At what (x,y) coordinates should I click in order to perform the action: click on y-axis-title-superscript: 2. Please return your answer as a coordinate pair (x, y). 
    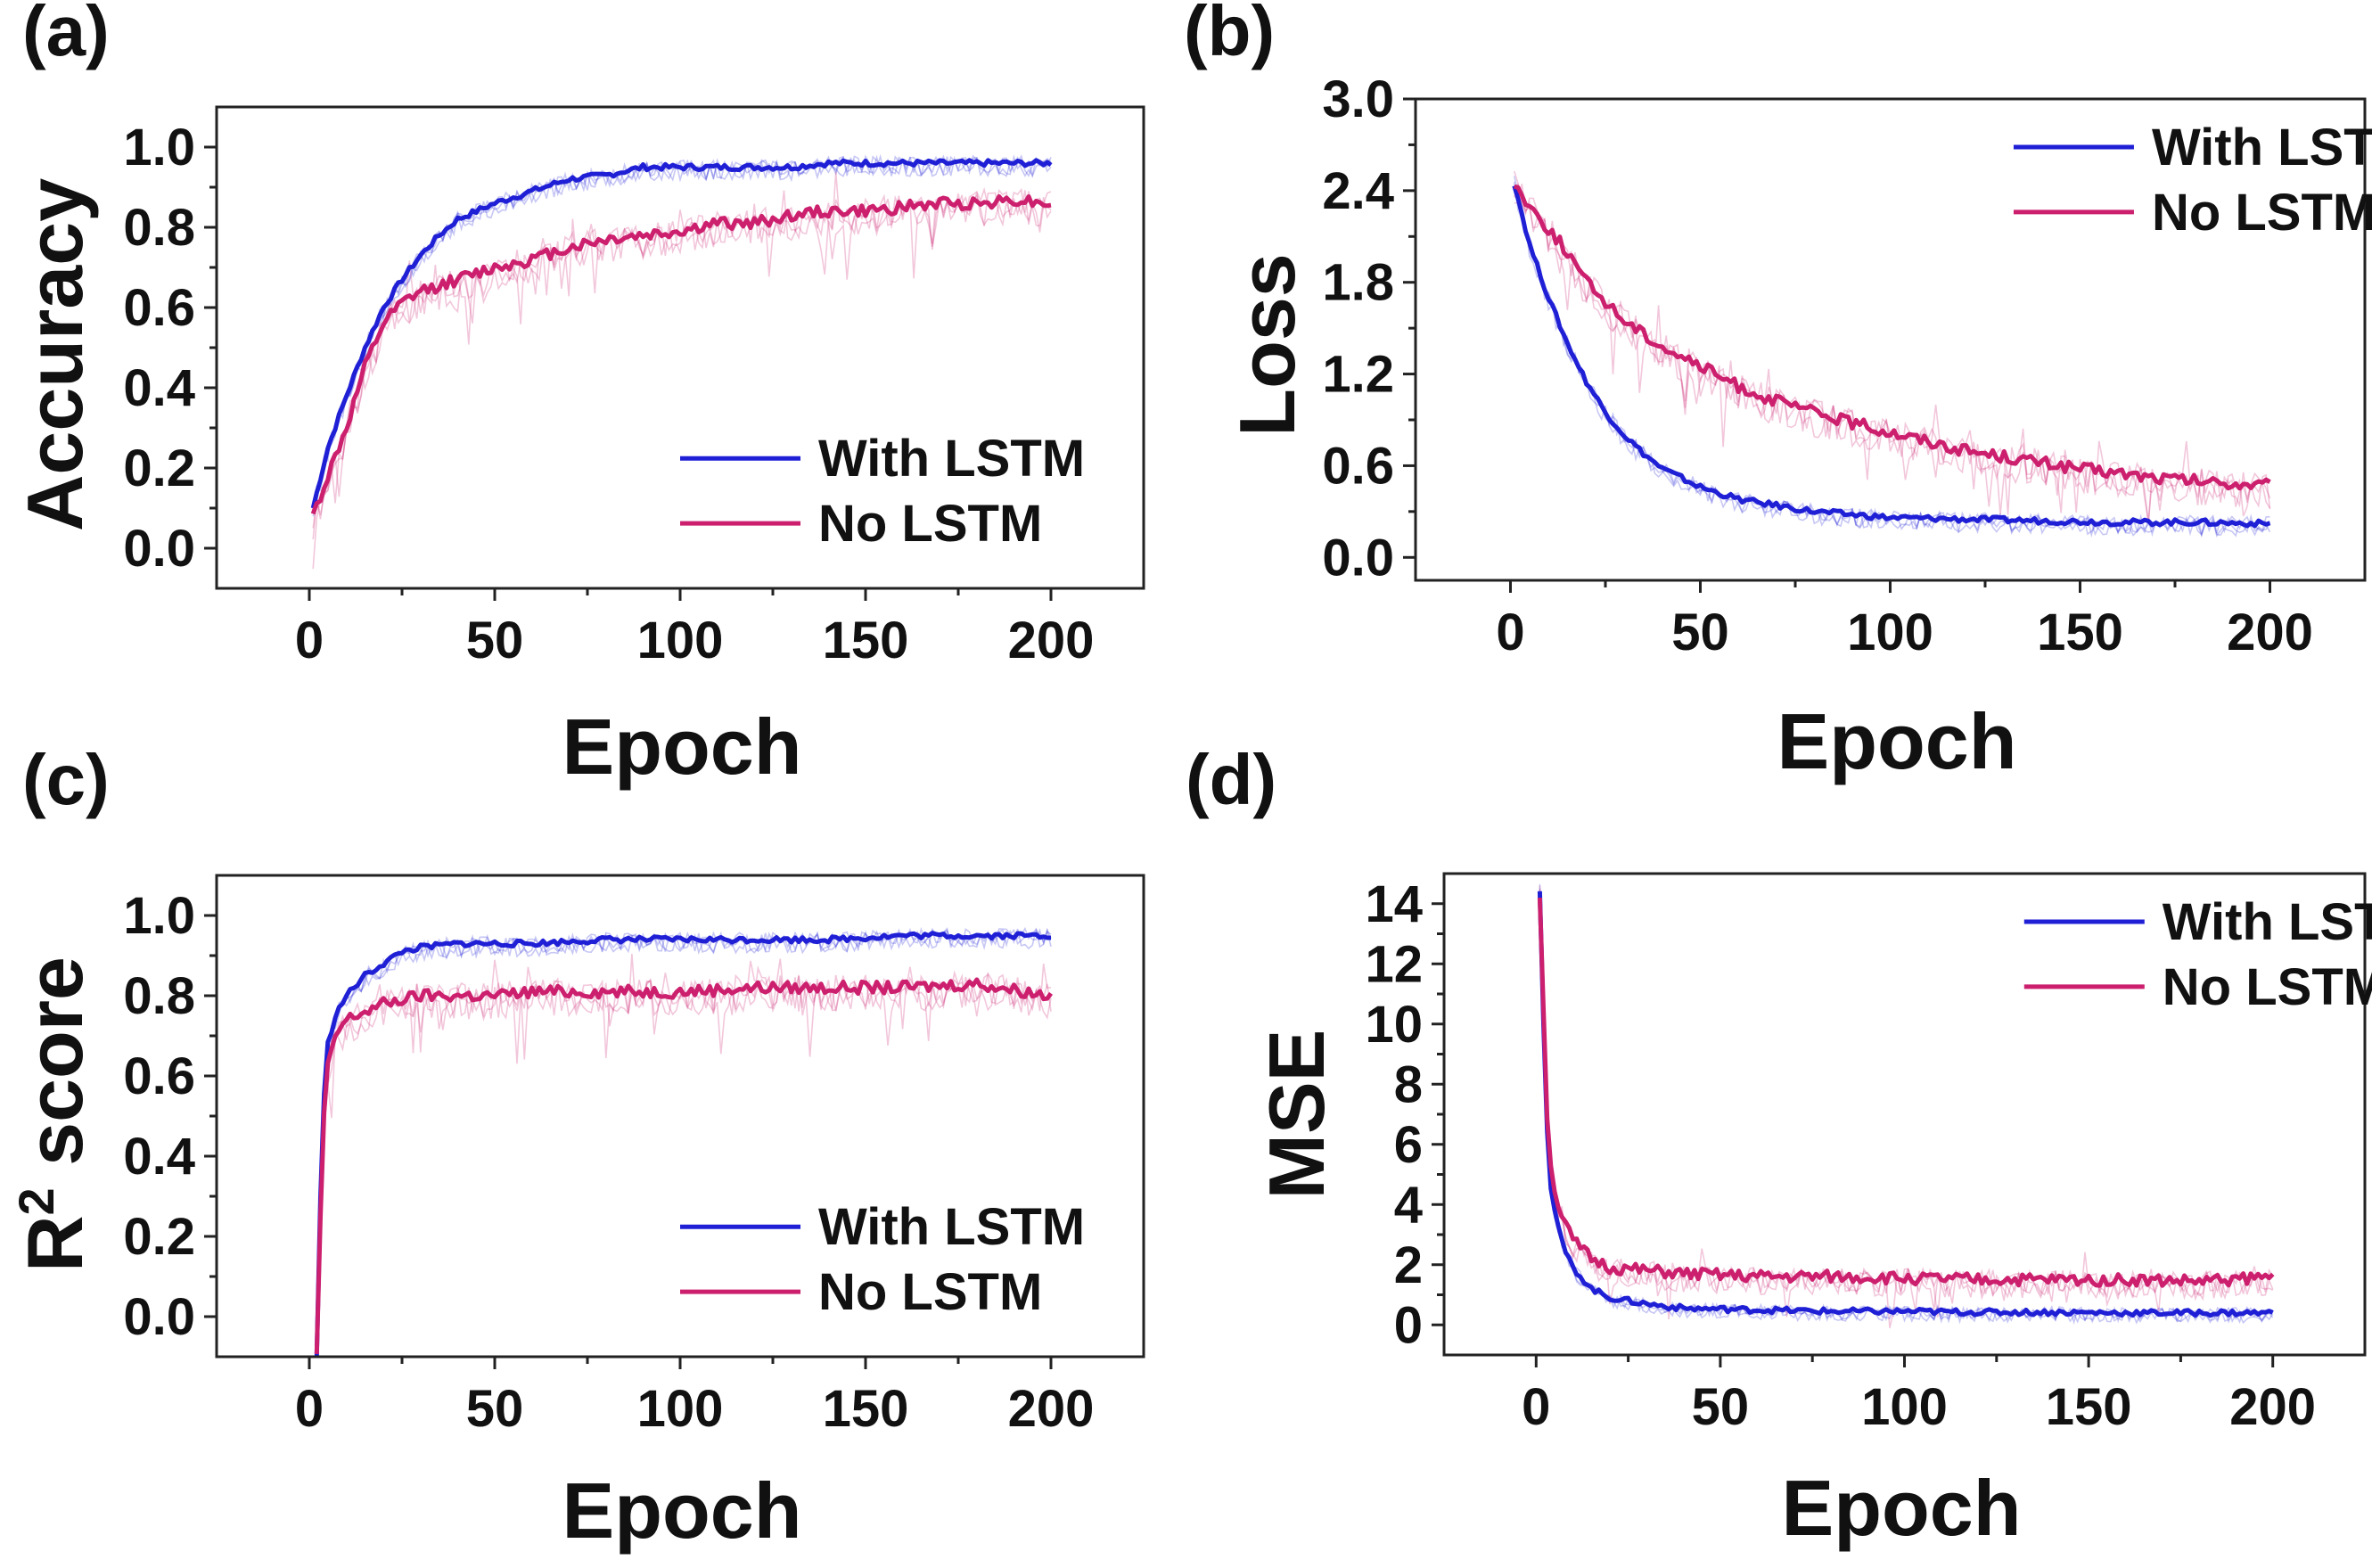
    Looking at the image, I should click on (36, 1201).